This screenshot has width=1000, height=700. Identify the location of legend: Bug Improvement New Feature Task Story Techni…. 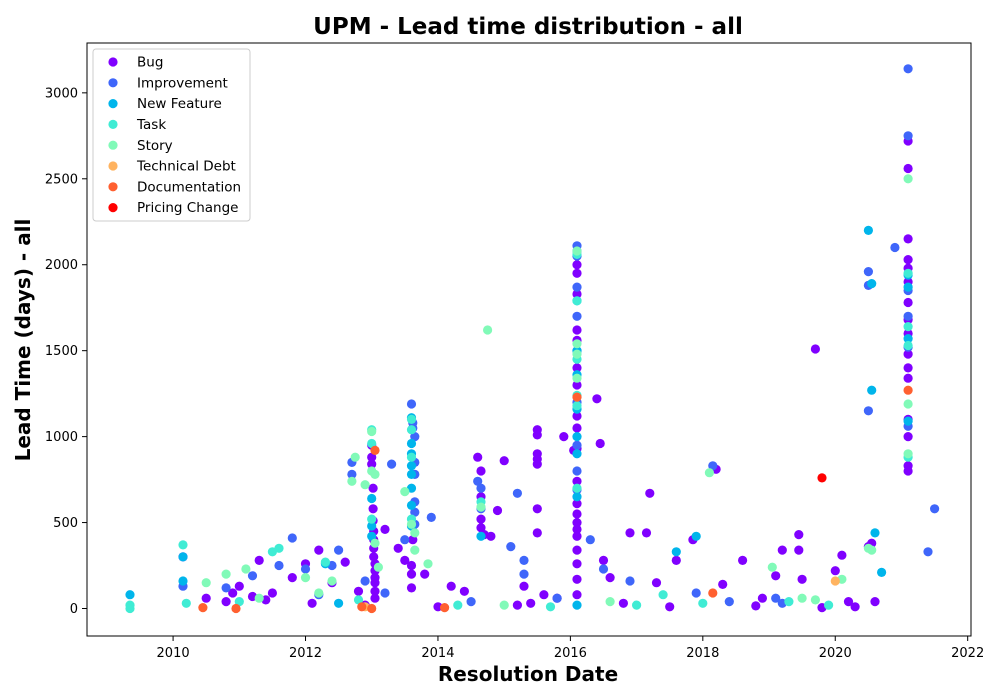
(171, 135).